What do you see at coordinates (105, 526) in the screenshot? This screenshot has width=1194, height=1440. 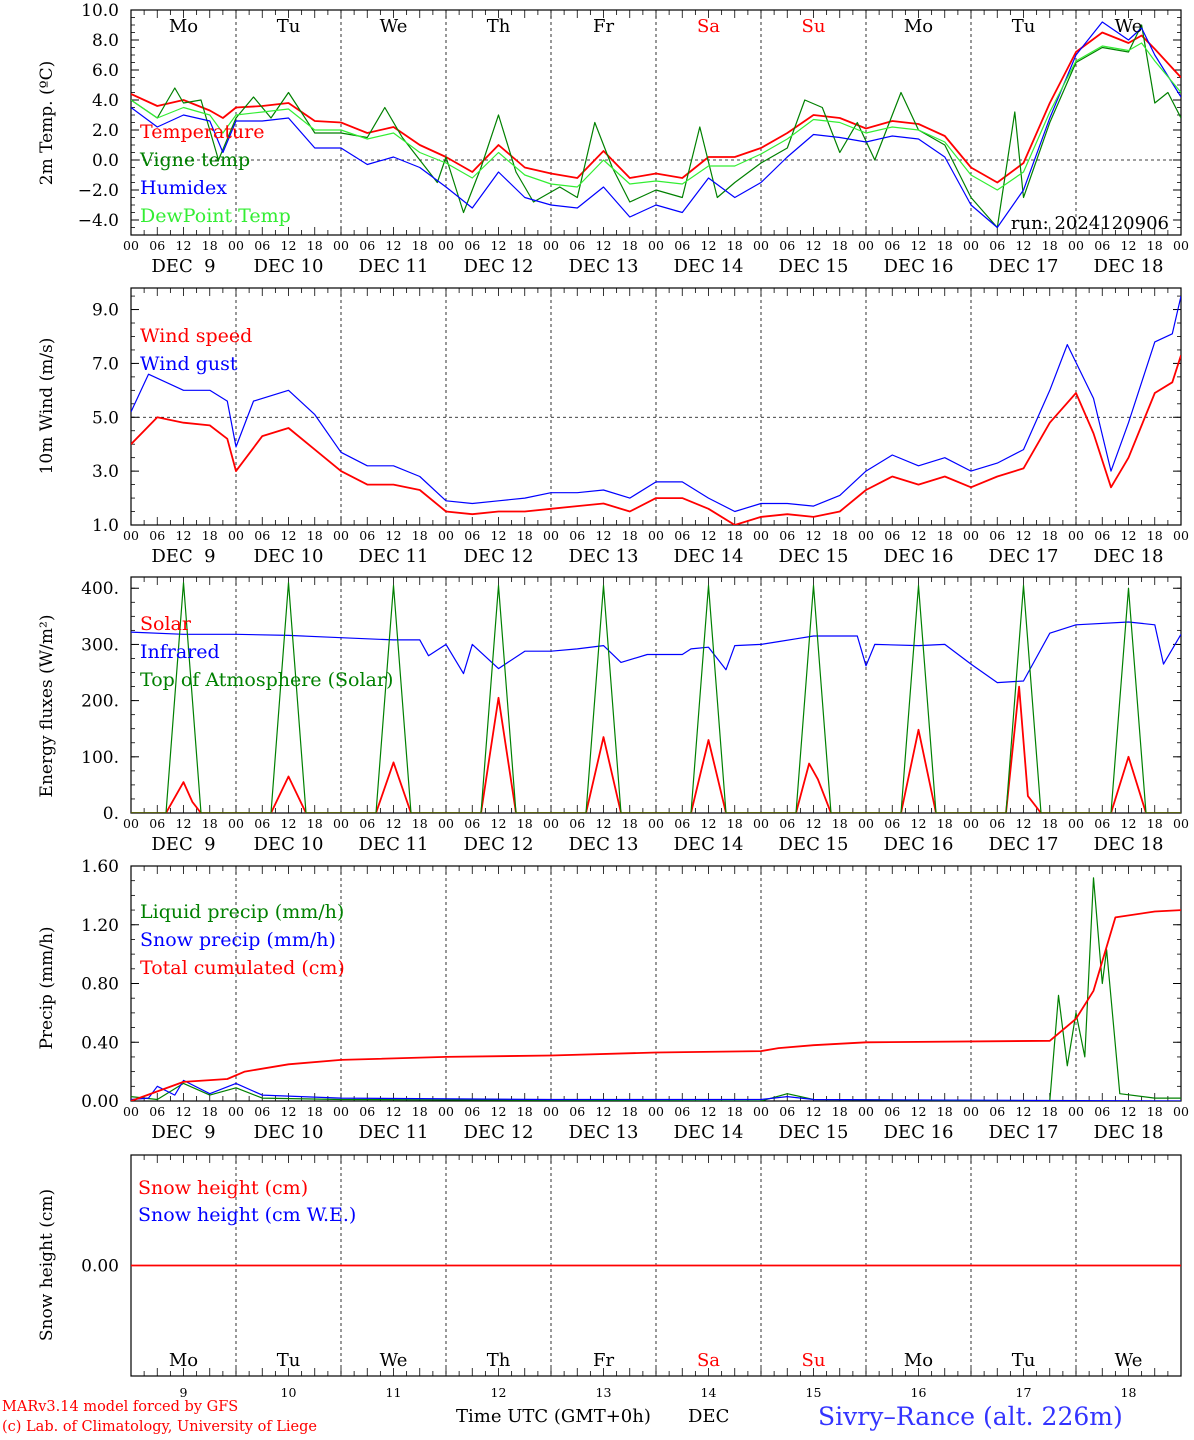 I see `y-tick-label: 1.0` at bounding box center [105, 526].